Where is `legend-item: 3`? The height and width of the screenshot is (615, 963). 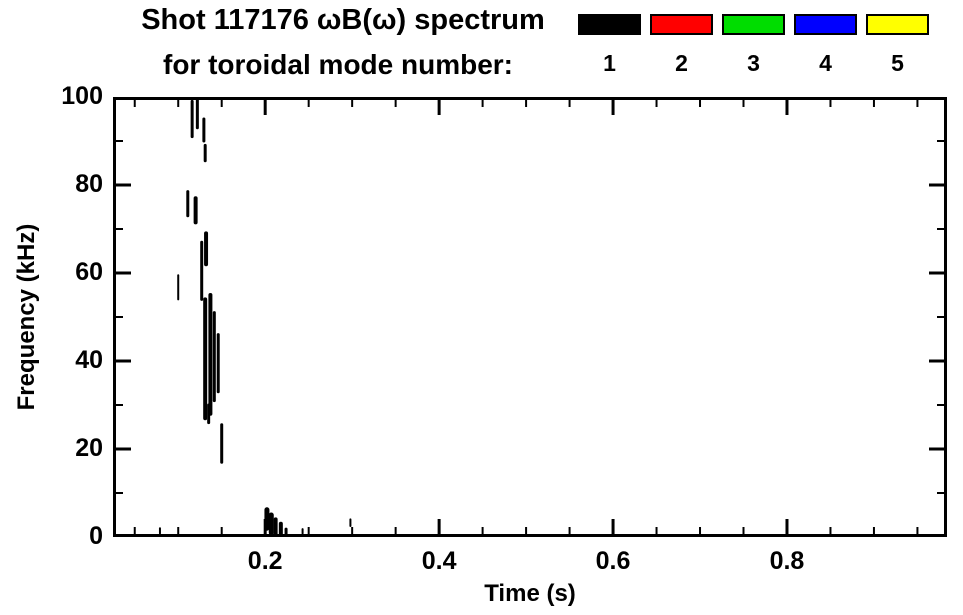
legend-item: 3 is located at coordinates (753, 45).